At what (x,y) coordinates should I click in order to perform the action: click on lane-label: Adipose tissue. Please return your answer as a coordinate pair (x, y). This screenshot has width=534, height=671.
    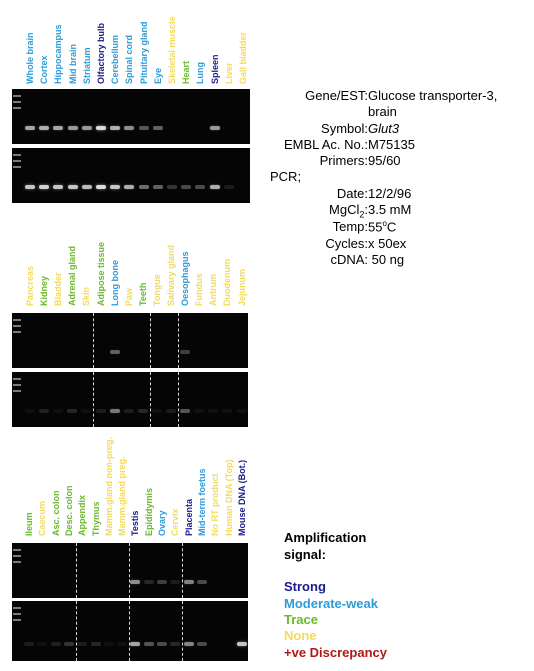
    Looking at the image, I should click on (100, 273).